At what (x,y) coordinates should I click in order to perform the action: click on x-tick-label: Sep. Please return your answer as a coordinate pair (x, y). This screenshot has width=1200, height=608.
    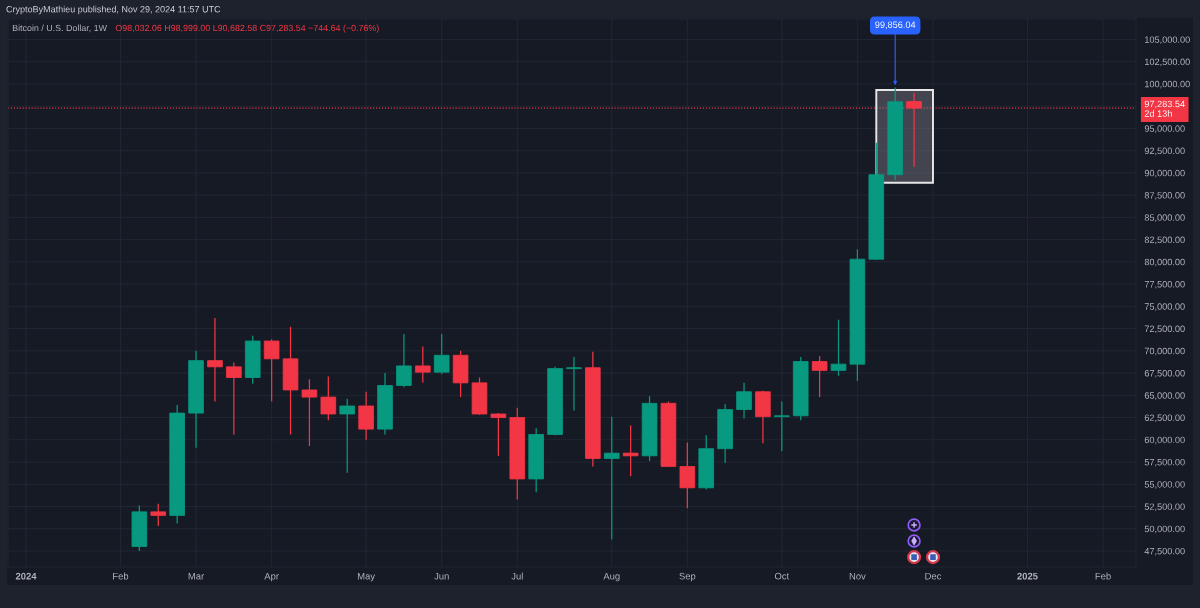
    Looking at the image, I should click on (687, 577).